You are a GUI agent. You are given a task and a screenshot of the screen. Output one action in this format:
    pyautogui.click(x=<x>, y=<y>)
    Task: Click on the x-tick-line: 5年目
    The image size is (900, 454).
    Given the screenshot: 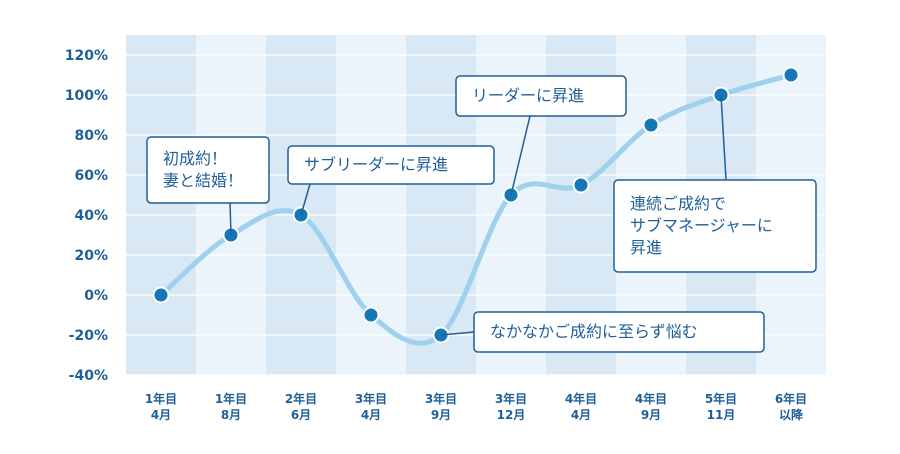 What is the action you would take?
    pyautogui.click(x=721, y=398)
    